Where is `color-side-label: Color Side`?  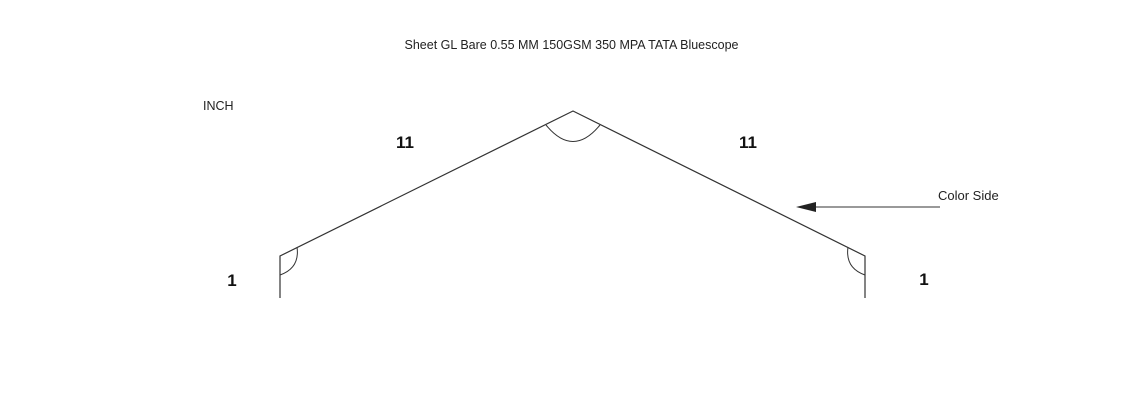
color-side-label: Color Side is located at coordinates (968, 195).